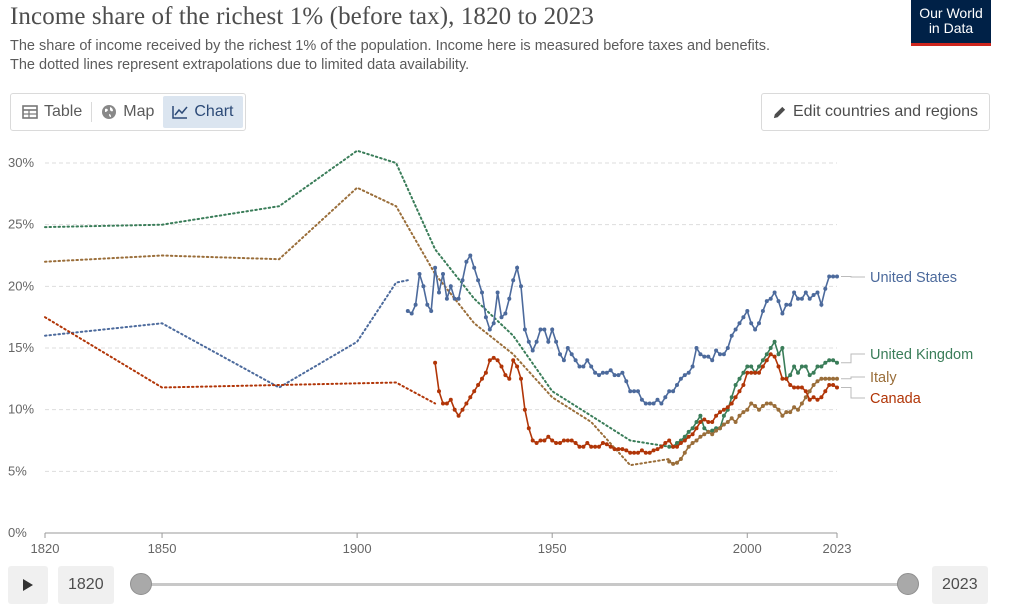 Image resolution: width=1010 pixels, height=613 pixels. I want to click on play-button, so click(28, 585).